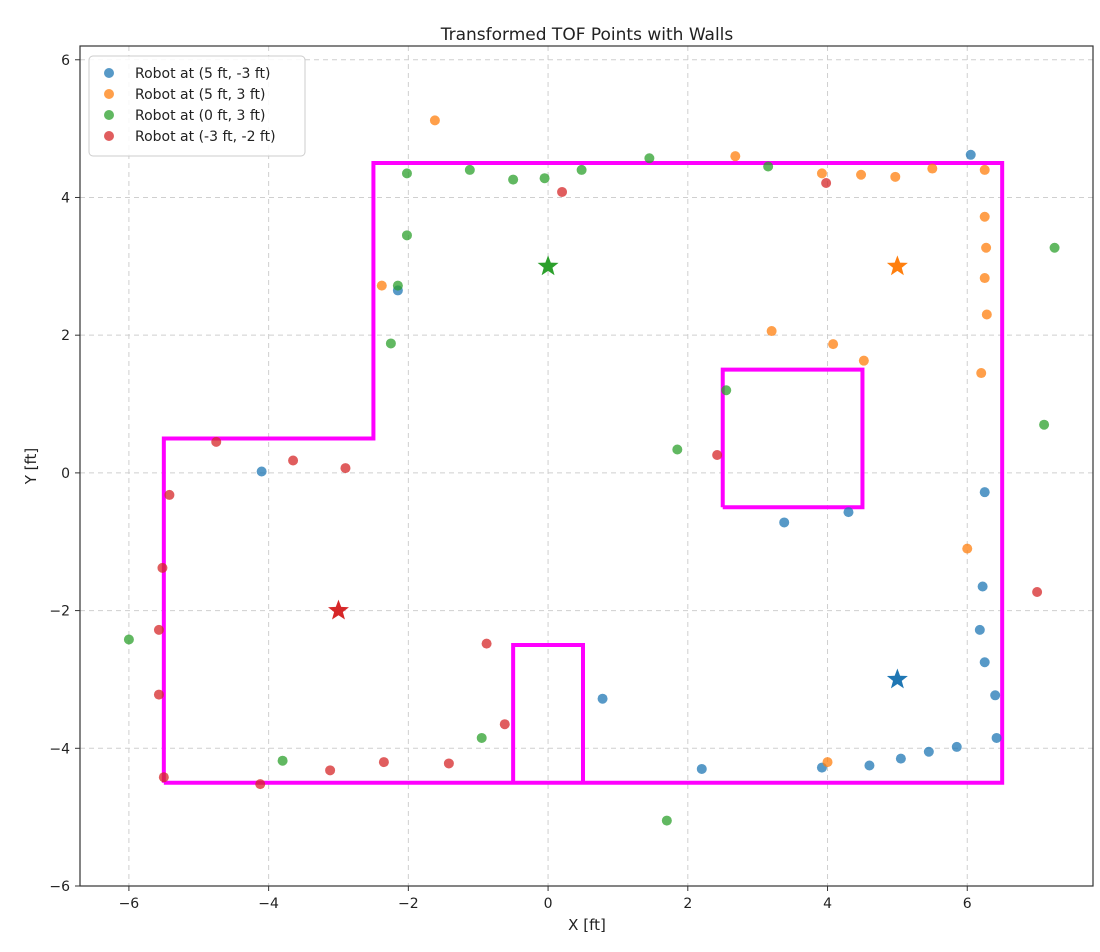  I want to click on legend-box, so click(197, 106).